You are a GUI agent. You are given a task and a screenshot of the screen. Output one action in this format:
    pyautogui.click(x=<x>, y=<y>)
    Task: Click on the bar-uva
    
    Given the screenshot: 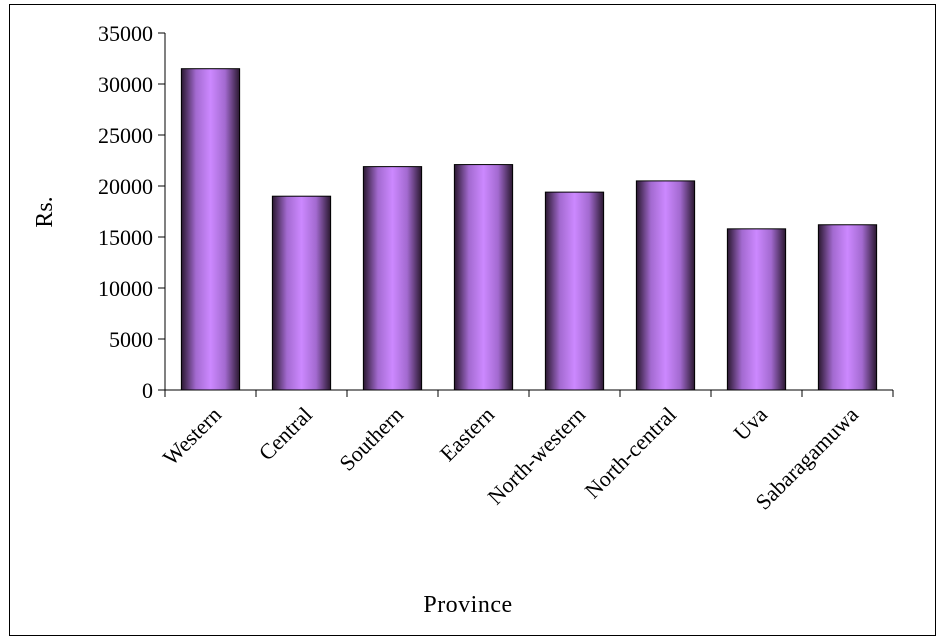 What is the action you would take?
    pyautogui.click(x=756, y=309)
    